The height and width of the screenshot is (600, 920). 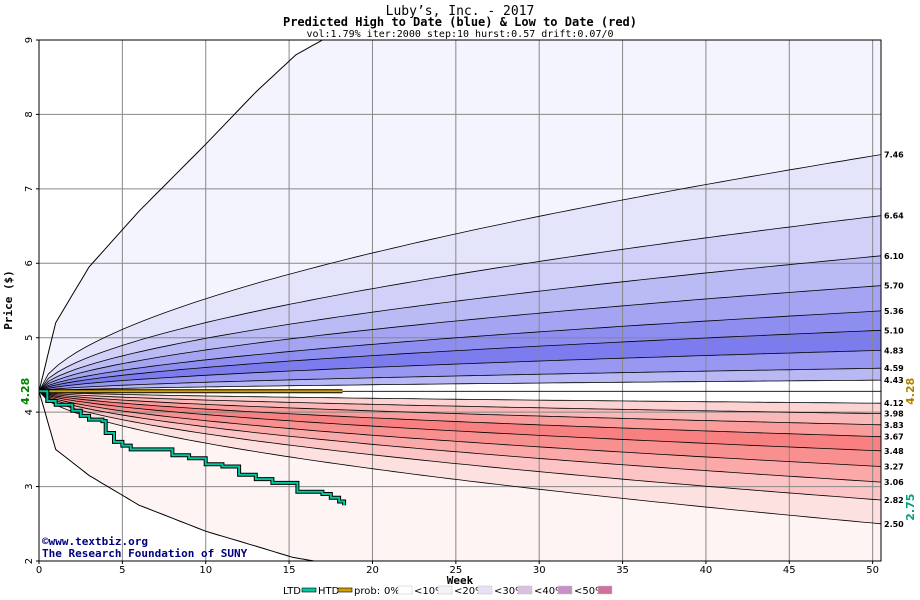 I want to click on band-end-label-16: 2.82, so click(x=894, y=500).